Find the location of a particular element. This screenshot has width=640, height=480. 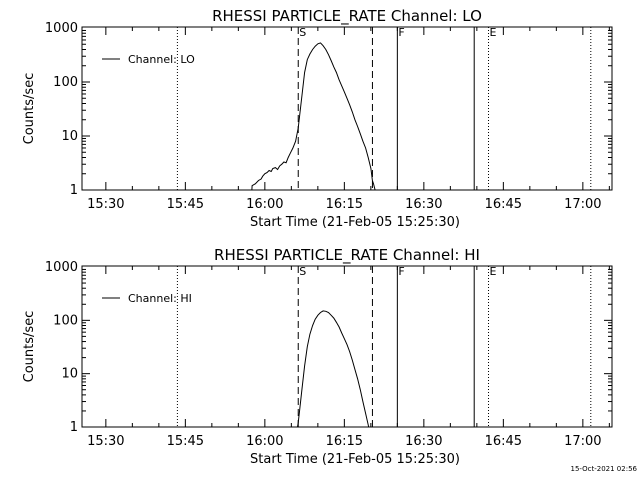

chart-title: RHESSI PARTICLE_RATE Channel: HI is located at coordinates (347, 255).